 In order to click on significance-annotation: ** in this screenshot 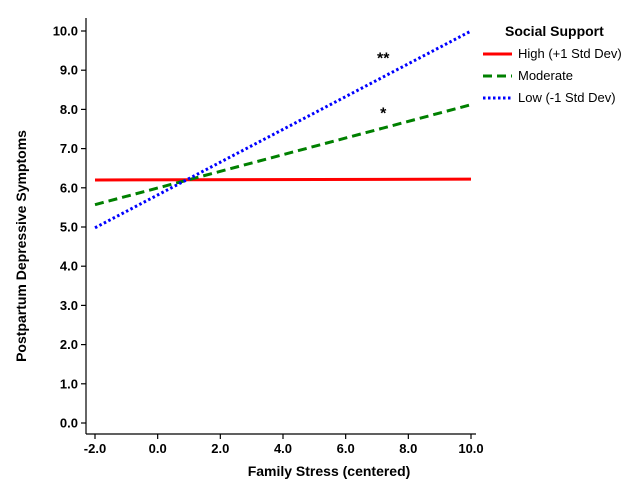, I will do `click(383, 58)`.